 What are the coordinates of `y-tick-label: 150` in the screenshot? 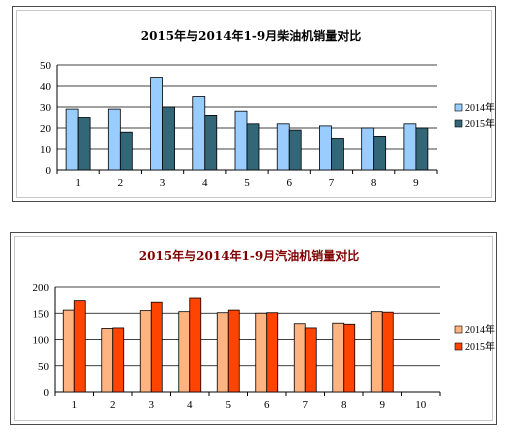 It's located at (41, 314).